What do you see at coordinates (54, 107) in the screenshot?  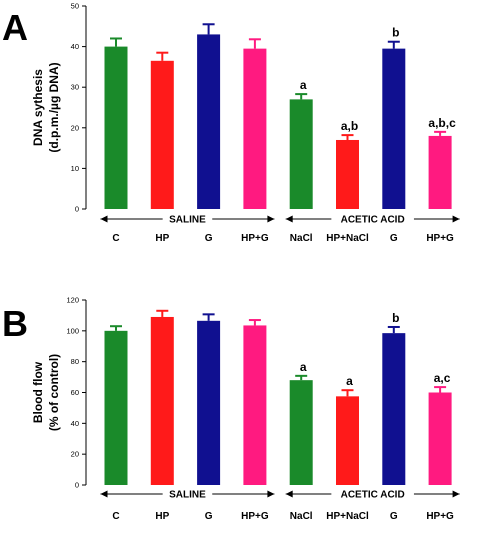 I see `y-axis-label: (d.p.m./µg DNA)` at bounding box center [54, 107].